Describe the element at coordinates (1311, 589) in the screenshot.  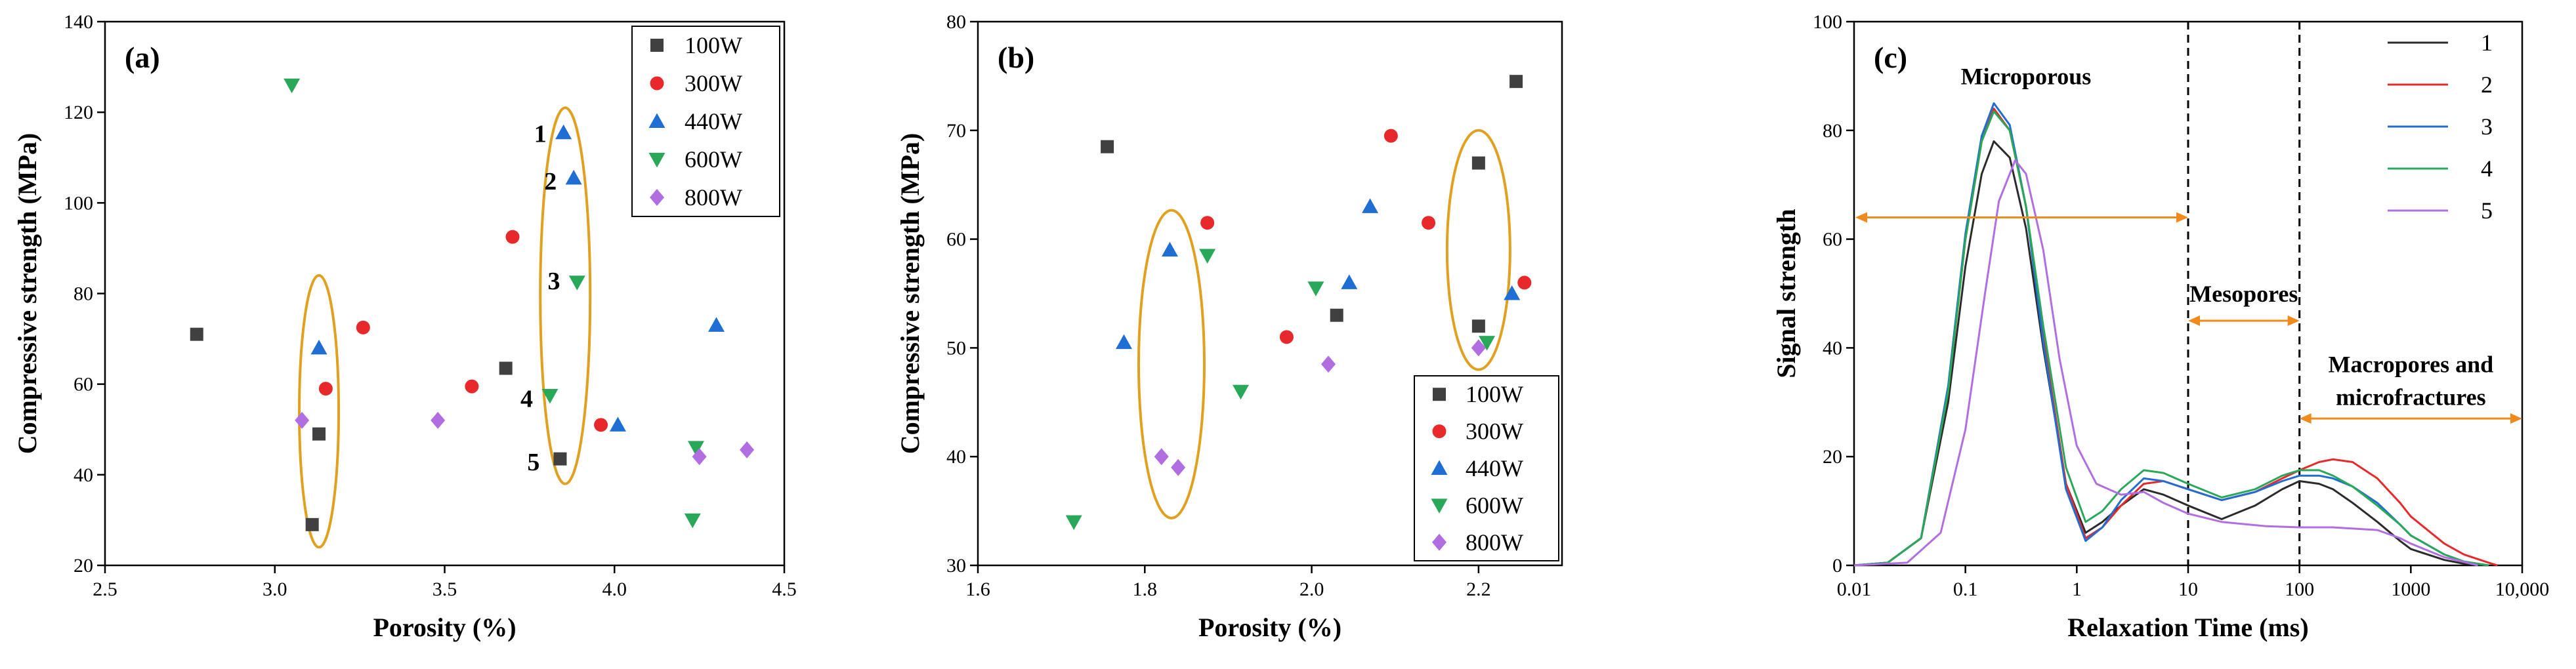
I see `x-tick-label: 2.0` at that location.